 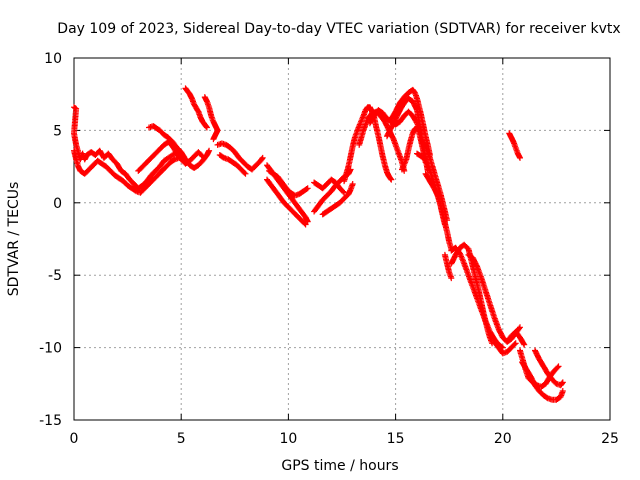 What do you see at coordinates (344, 439) in the screenshot?
I see `x-axis-ticks: 0 5 10 15 20 25` at bounding box center [344, 439].